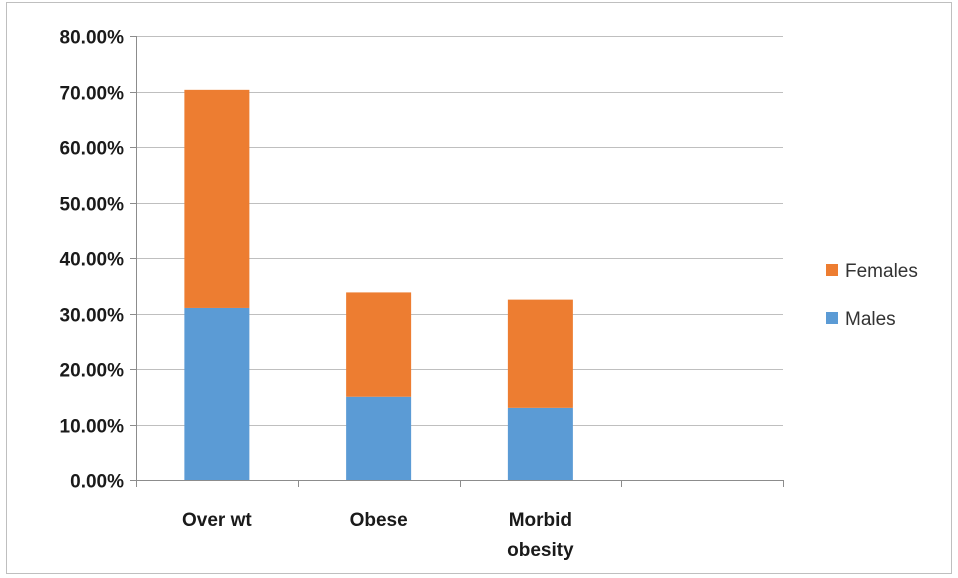 This screenshot has width=958, height=578. Describe the element at coordinates (540, 535) in the screenshot. I see `x-tick-label: Morbid obesity` at that location.